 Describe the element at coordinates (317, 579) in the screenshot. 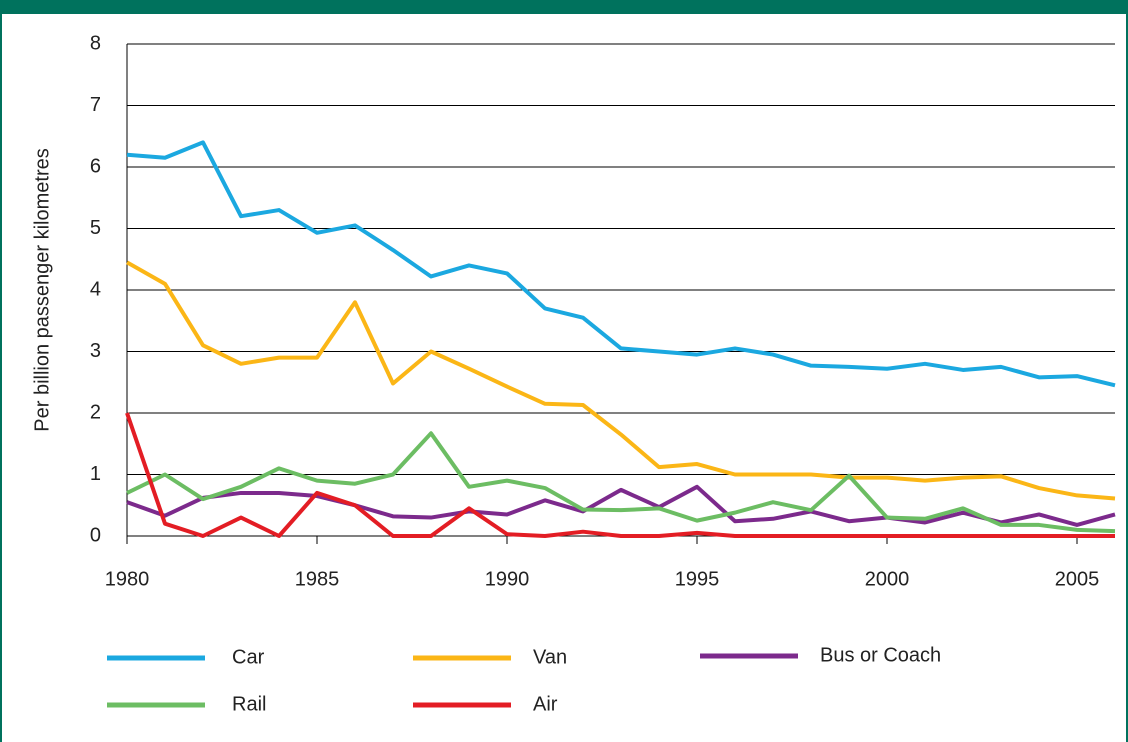

I see `x-tick-label: 1985` at that location.